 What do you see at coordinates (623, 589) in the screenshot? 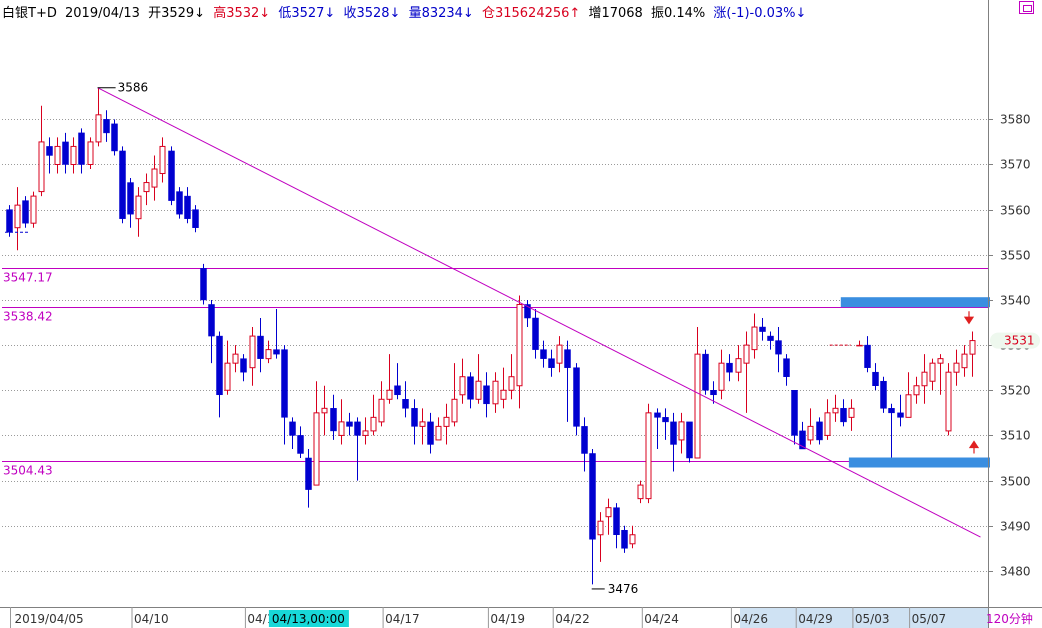
I see `annotation-label: 3476` at bounding box center [623, 589].